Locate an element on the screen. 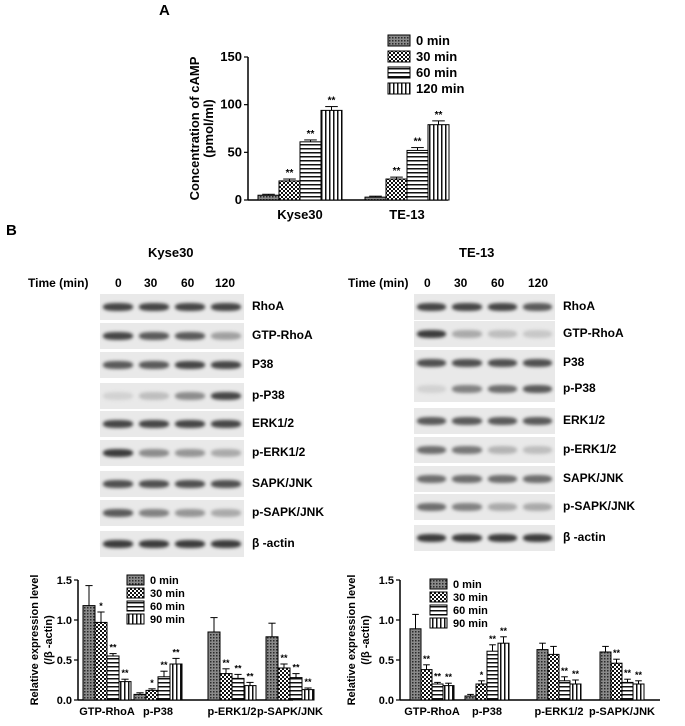 This screenshot has width=685, height=726. category-label: GTP-RhoA is located at coordinates (432, 712).